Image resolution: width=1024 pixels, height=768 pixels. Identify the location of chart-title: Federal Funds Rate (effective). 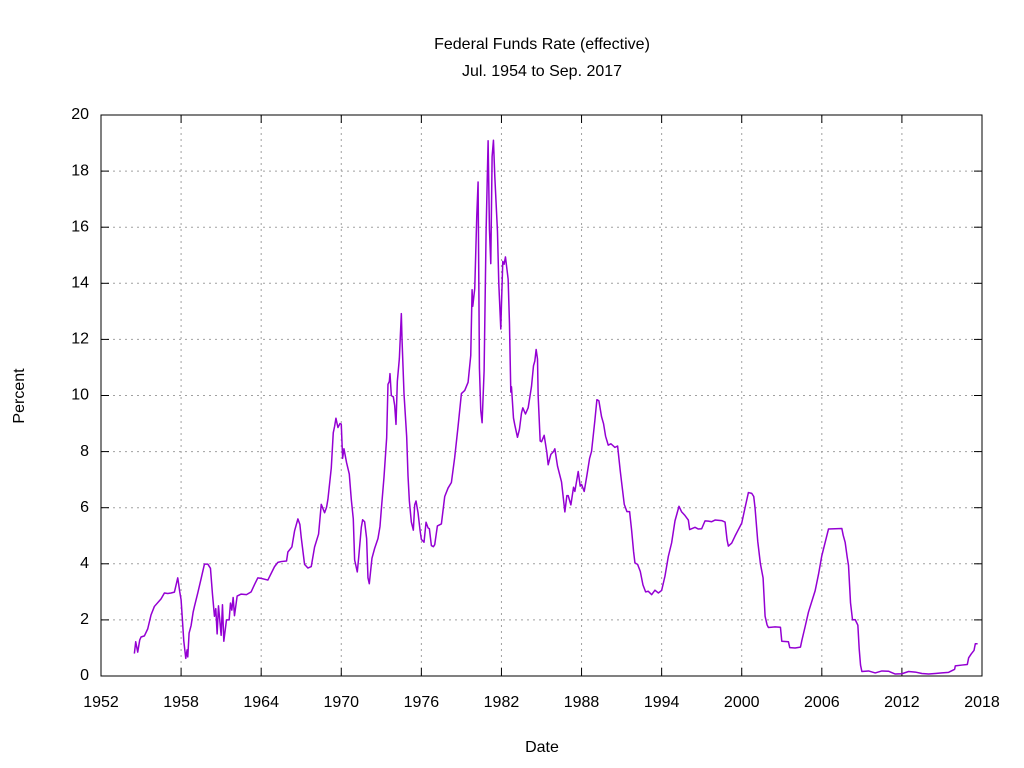
(542, 44).